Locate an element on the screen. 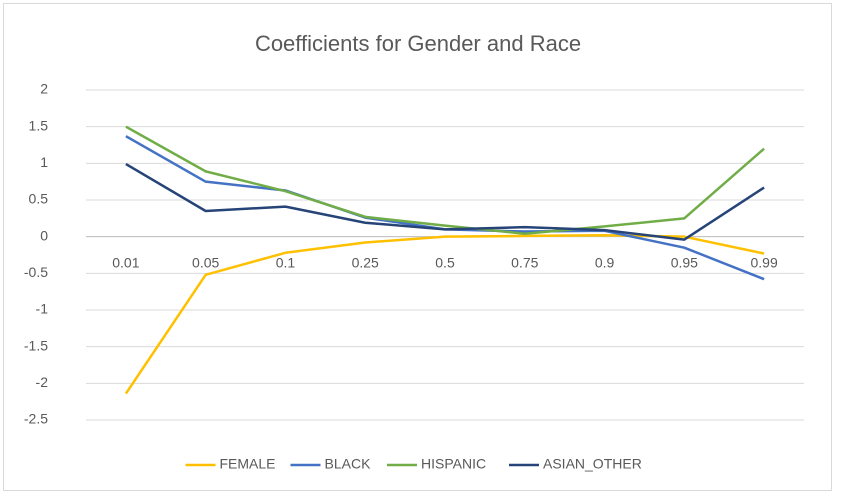  y-tick-label: -1 is located at coordinates (42, 309).